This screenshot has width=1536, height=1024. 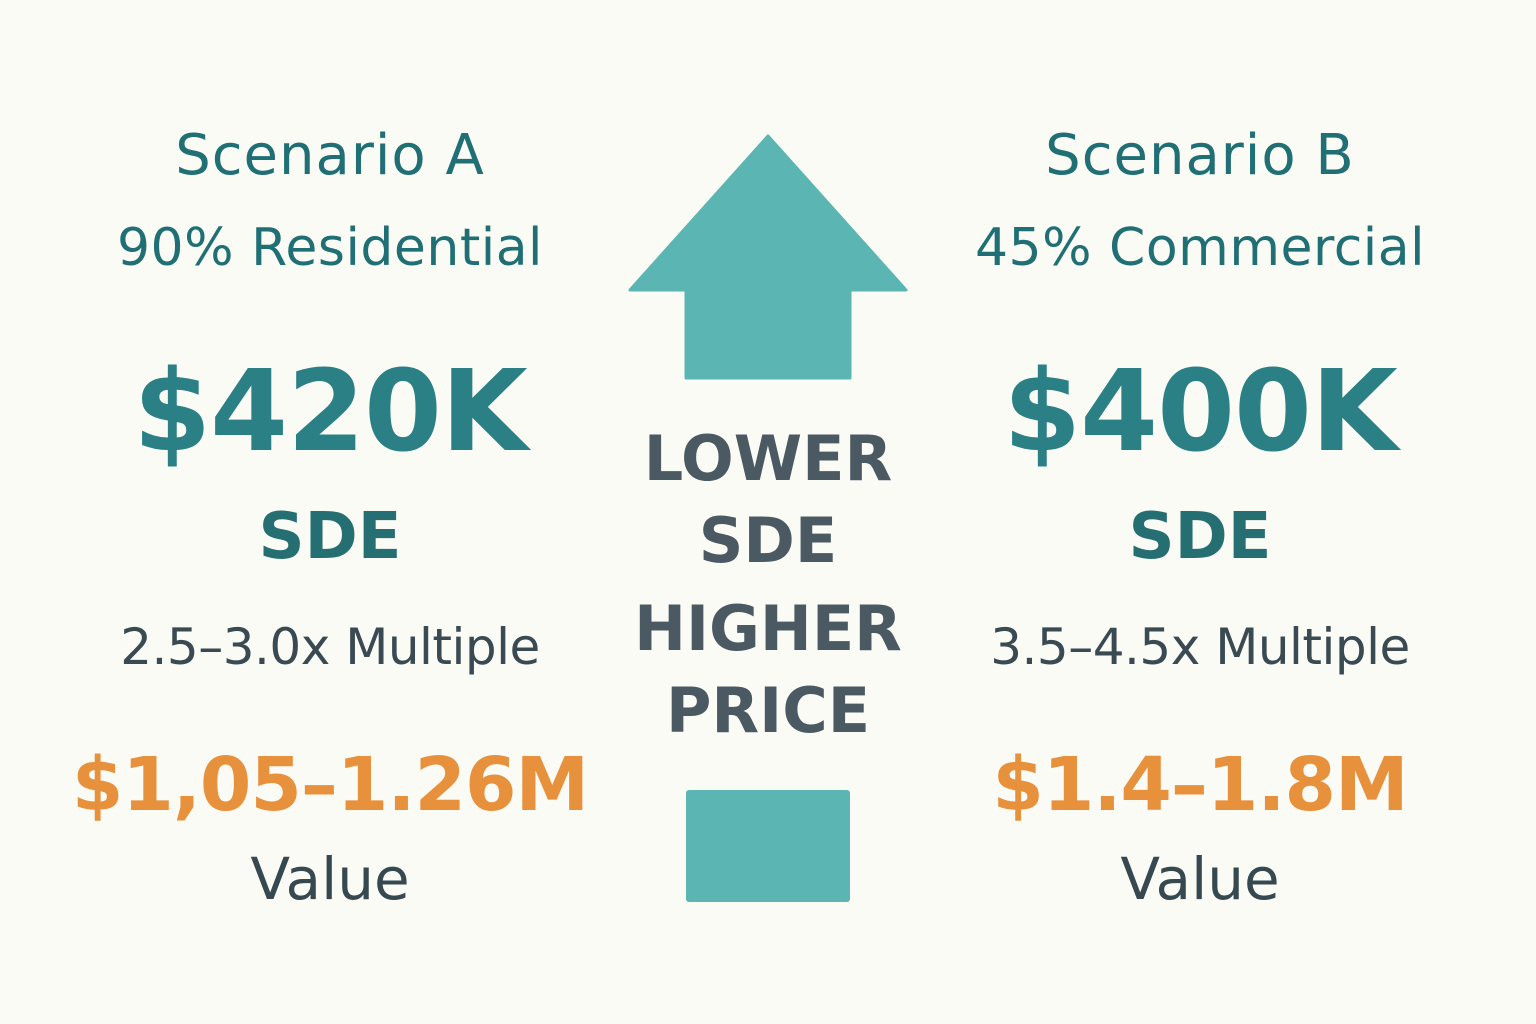 What do you see at coordinates (1200, 412) in the screenshot?
I see `scenario-b-sde-amount: $400K` at bounding box center [1200, 412].